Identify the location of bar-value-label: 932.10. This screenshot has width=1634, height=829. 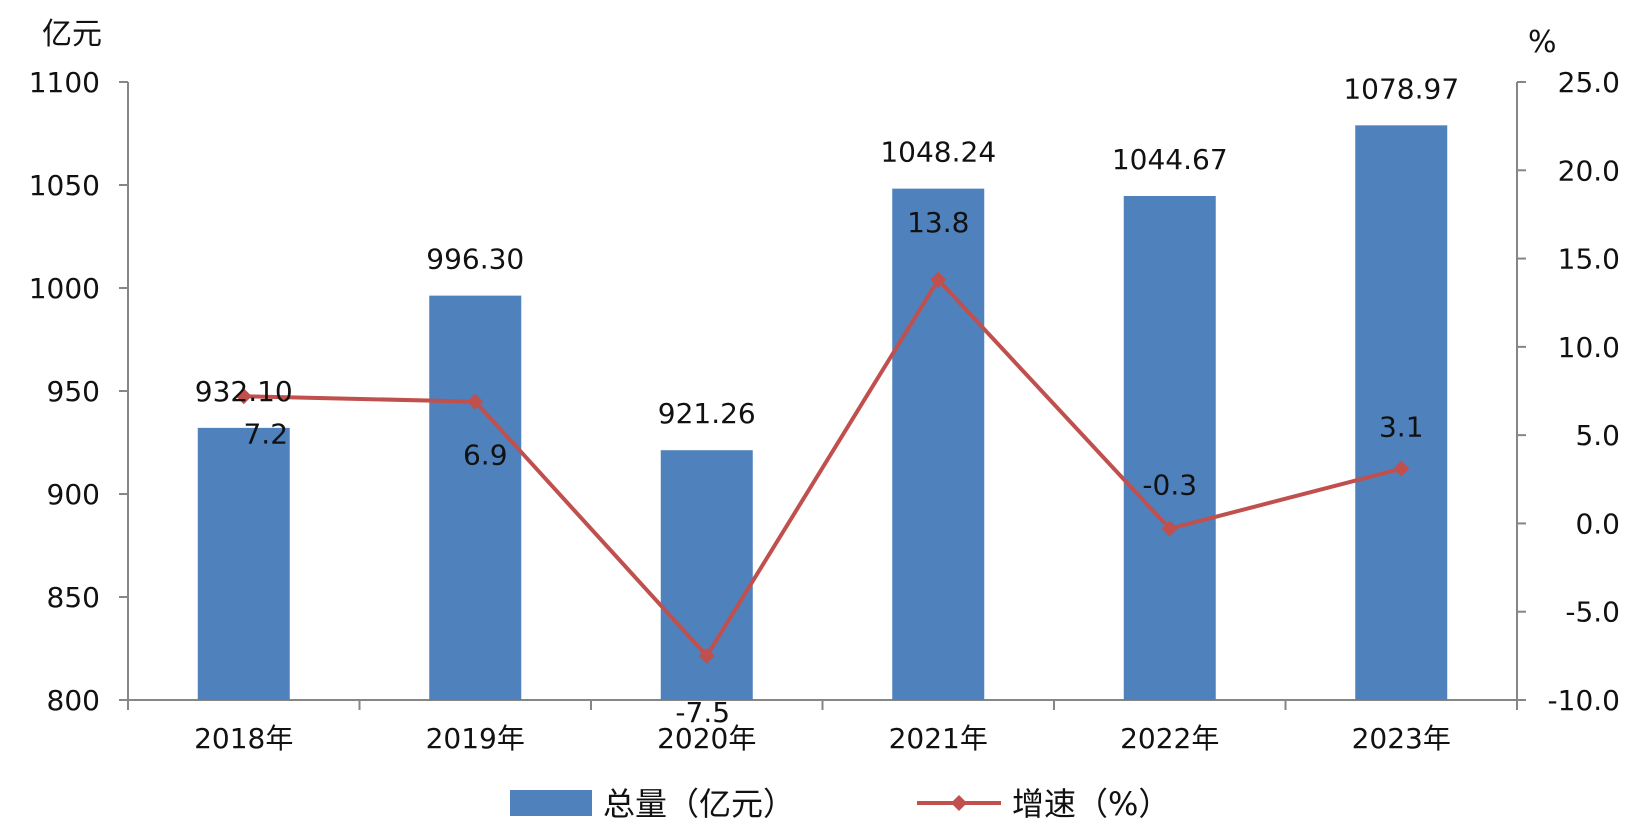
(244, 391).